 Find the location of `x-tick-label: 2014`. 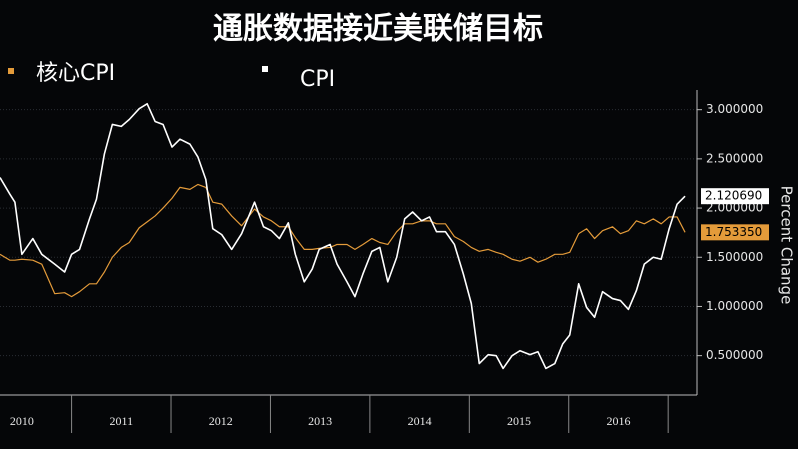

x-tick-label: 2014 is located at coordinates (420, 421).